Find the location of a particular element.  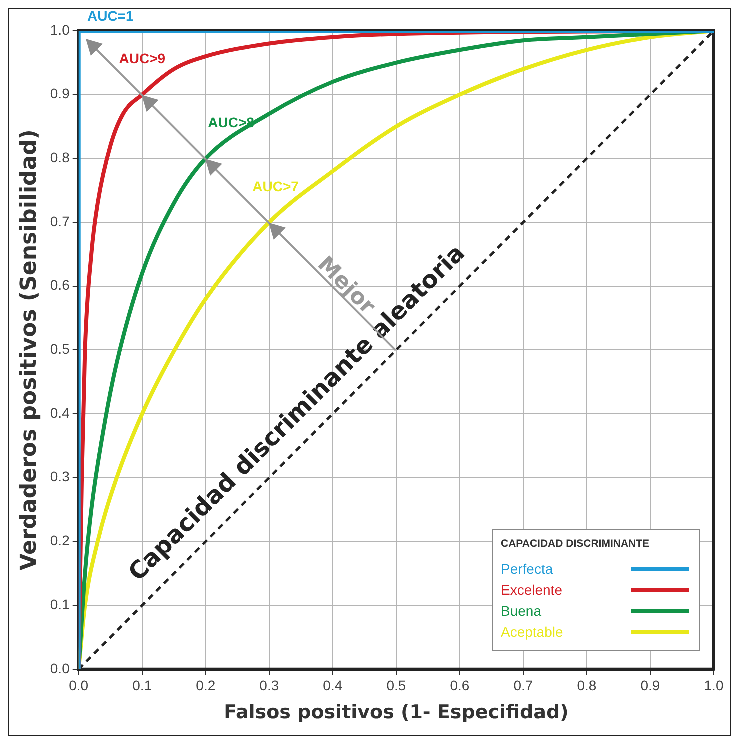

legend-box: CAPACIDAD DISCRIMINANTE Perfecta Excelente Buena Aceptable is located at coordinates (596, 590).